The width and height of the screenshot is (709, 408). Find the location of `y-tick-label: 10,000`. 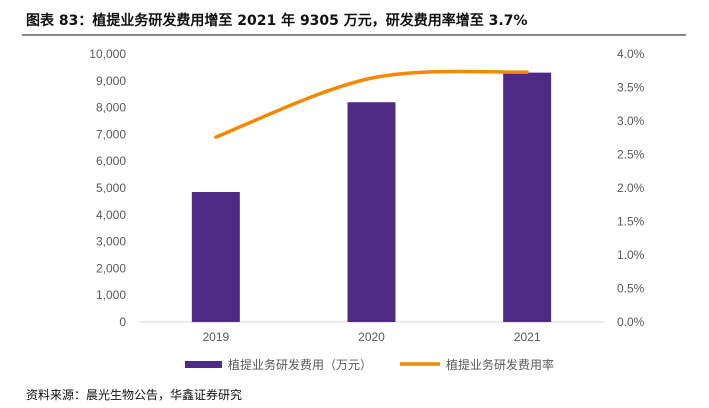

y-tick-label: 10,000 is located at coordinates (107, 54).